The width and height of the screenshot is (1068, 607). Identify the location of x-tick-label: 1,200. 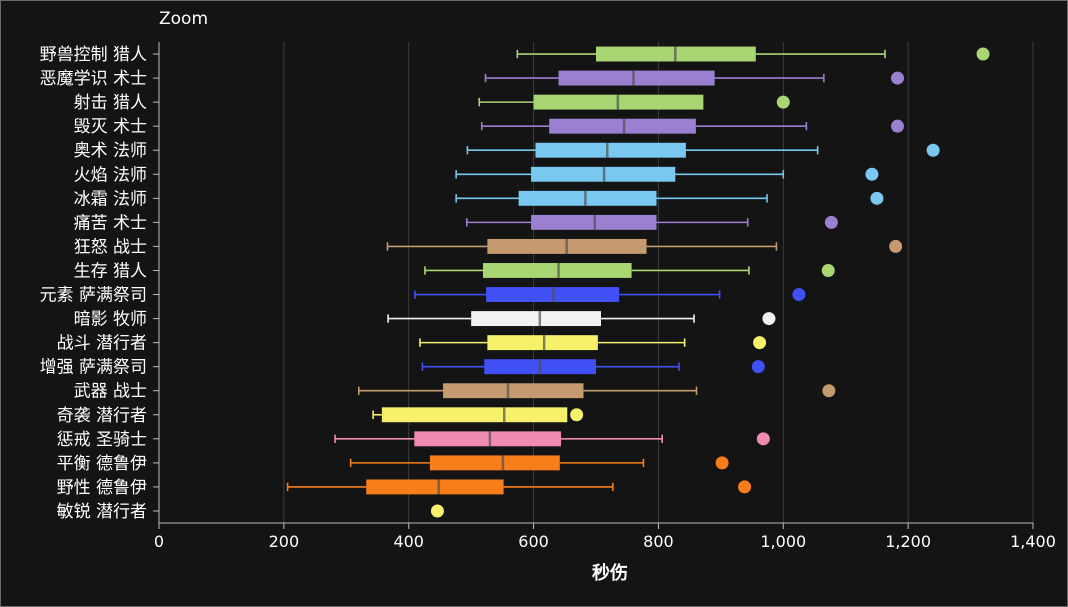
(908, 541).